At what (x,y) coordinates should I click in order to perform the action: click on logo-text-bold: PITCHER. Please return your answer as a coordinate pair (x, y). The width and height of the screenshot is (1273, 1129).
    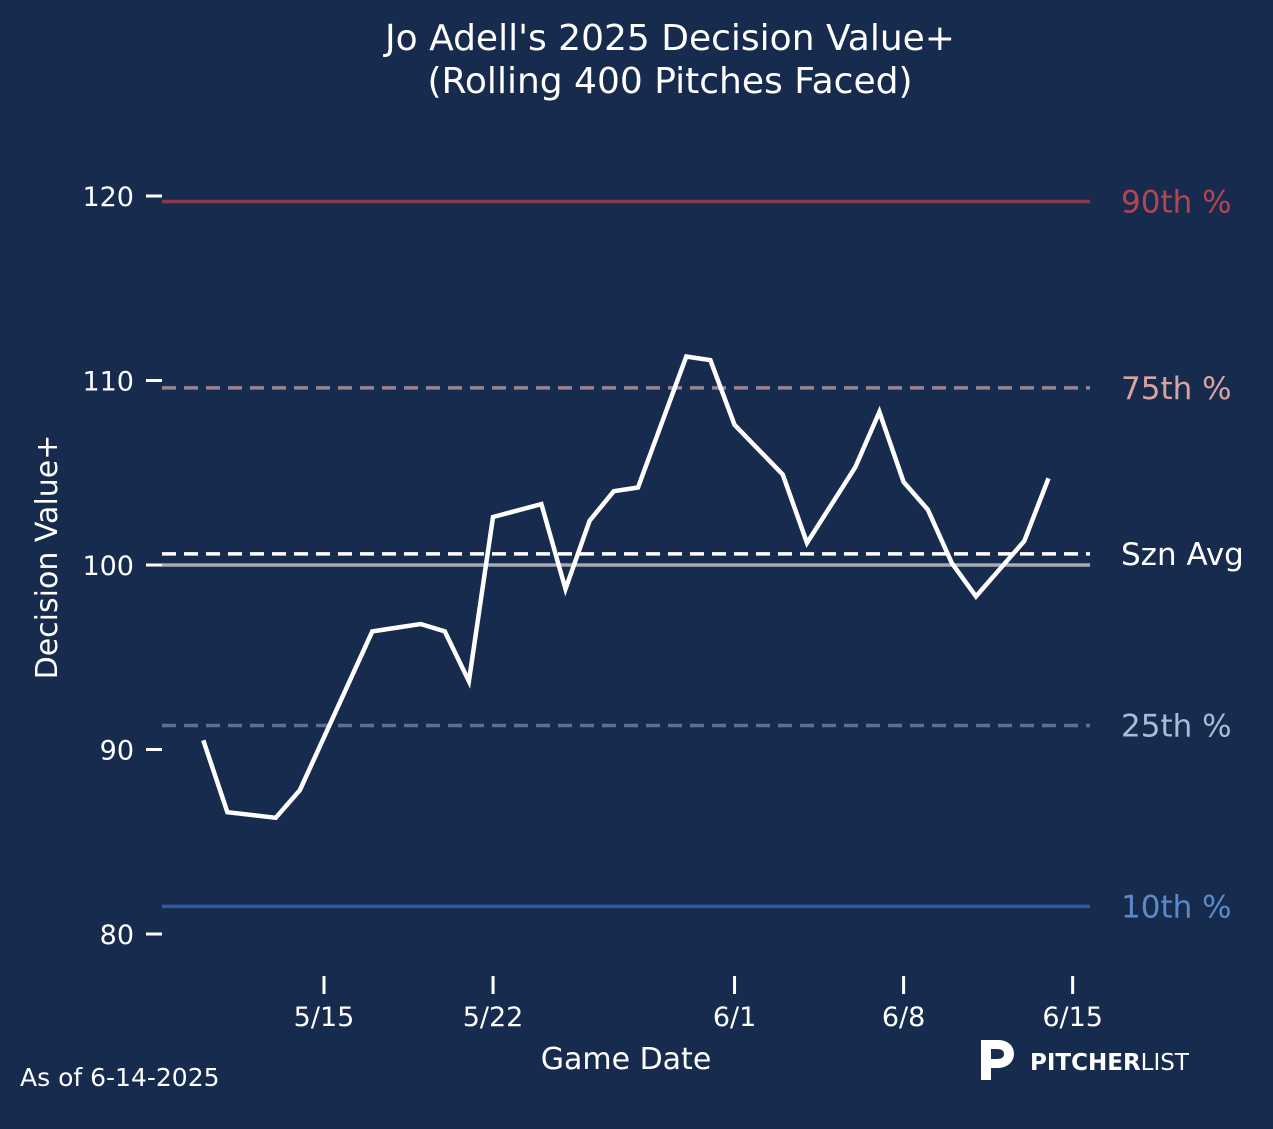
    Looking at the image, I should click on (1085, 1063).